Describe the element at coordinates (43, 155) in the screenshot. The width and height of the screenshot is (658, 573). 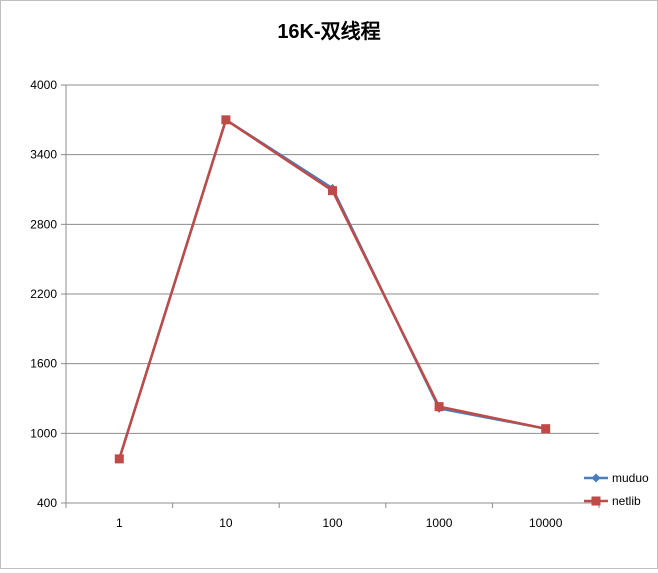
I see `y-tick-label: 3400` at that location.